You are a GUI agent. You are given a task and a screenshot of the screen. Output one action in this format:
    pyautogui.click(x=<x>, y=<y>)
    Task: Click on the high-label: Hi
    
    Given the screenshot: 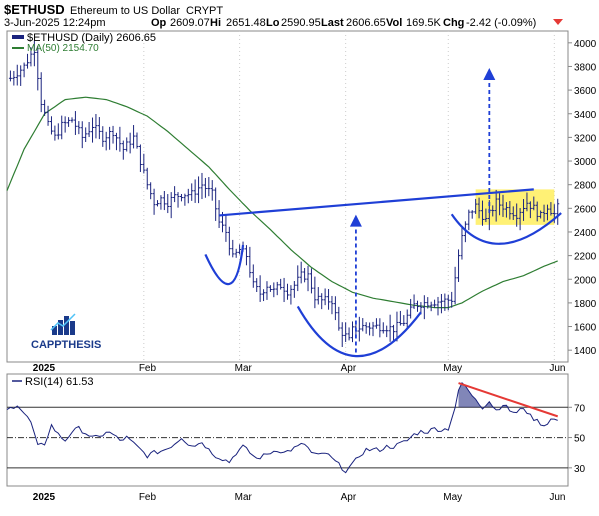 What is the action you would take?
    pyautogui.click(x=215, y=23)
    